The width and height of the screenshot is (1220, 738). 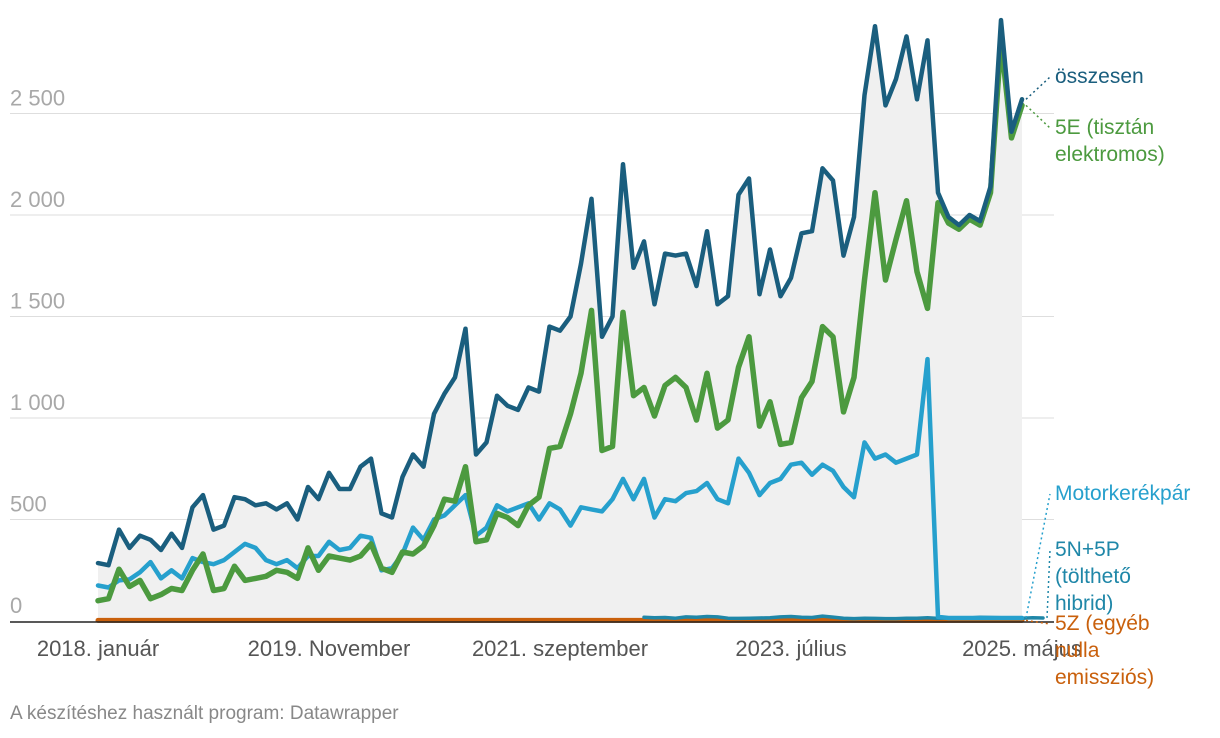 What do you see at coordinates (1087, 549) in the screenshot?
I see `series-label: 5N+5P` at bounding box center [1087, 549].